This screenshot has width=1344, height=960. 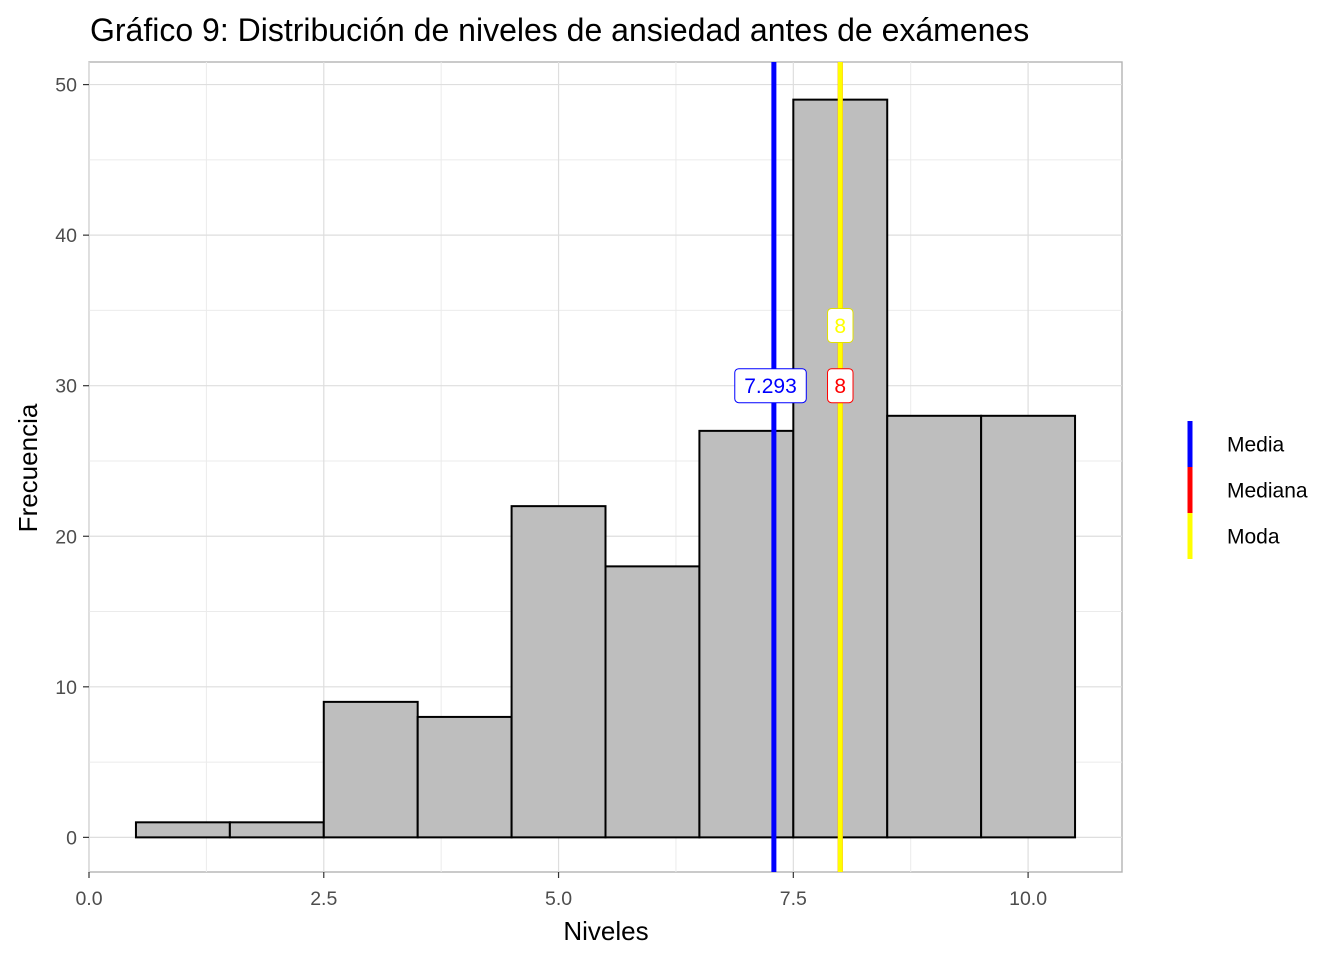 I want to click on annotation-label-media: 7.293, so click(x=770, y=386).